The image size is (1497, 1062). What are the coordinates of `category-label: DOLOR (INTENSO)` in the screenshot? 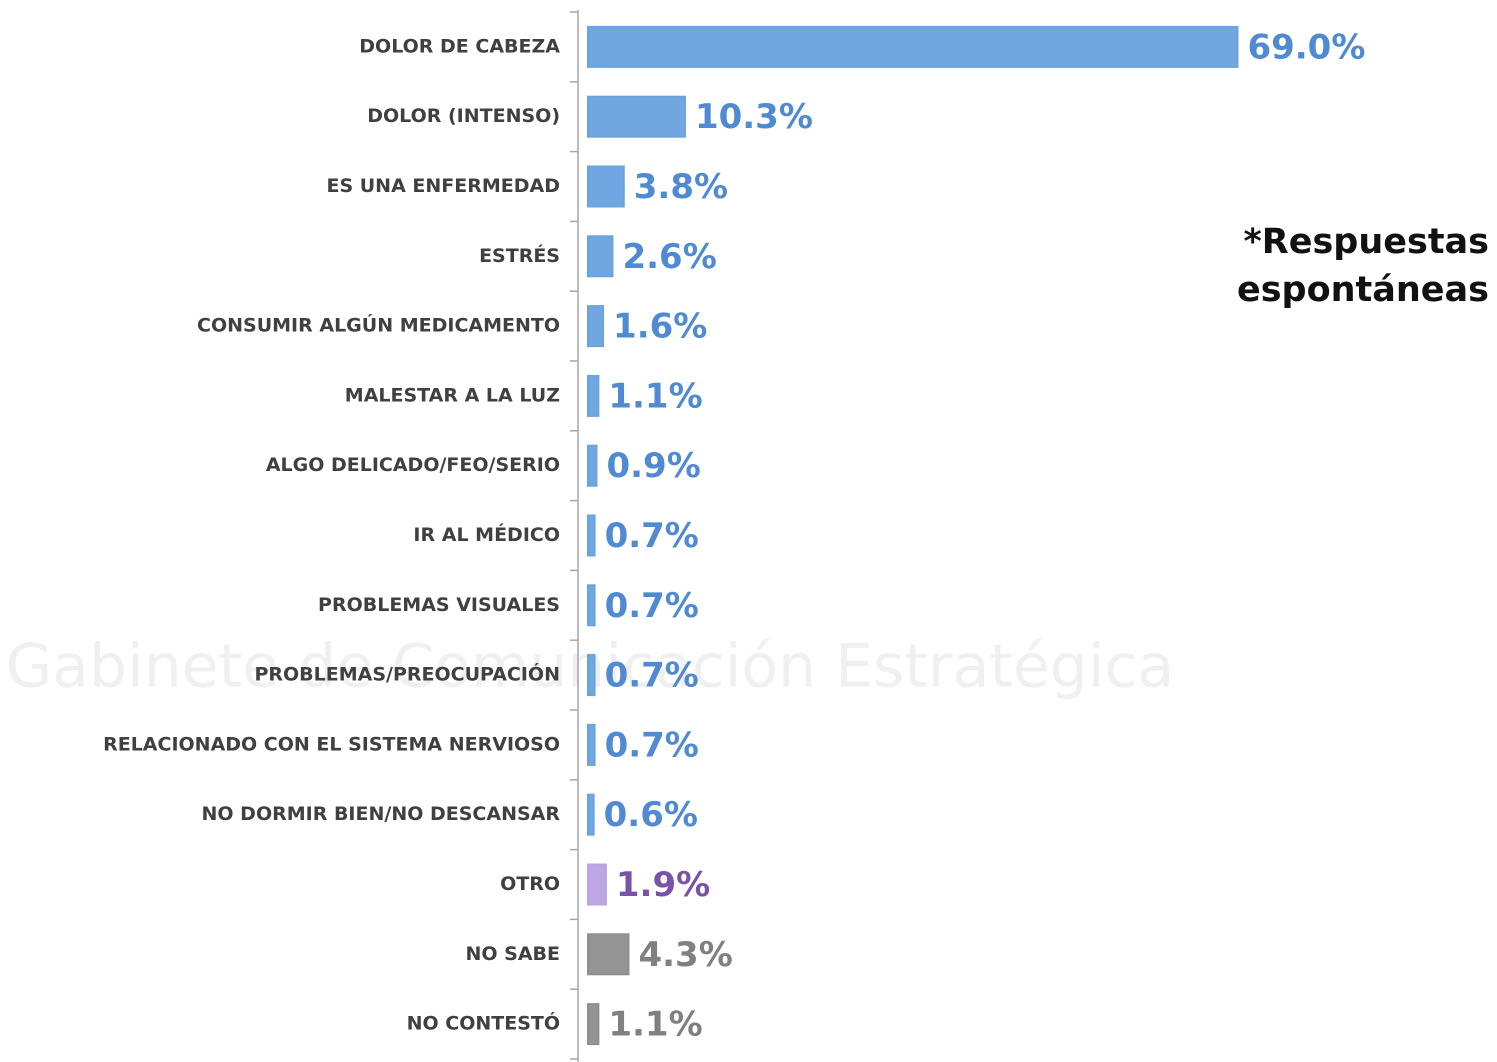 It's located at (463, 116).